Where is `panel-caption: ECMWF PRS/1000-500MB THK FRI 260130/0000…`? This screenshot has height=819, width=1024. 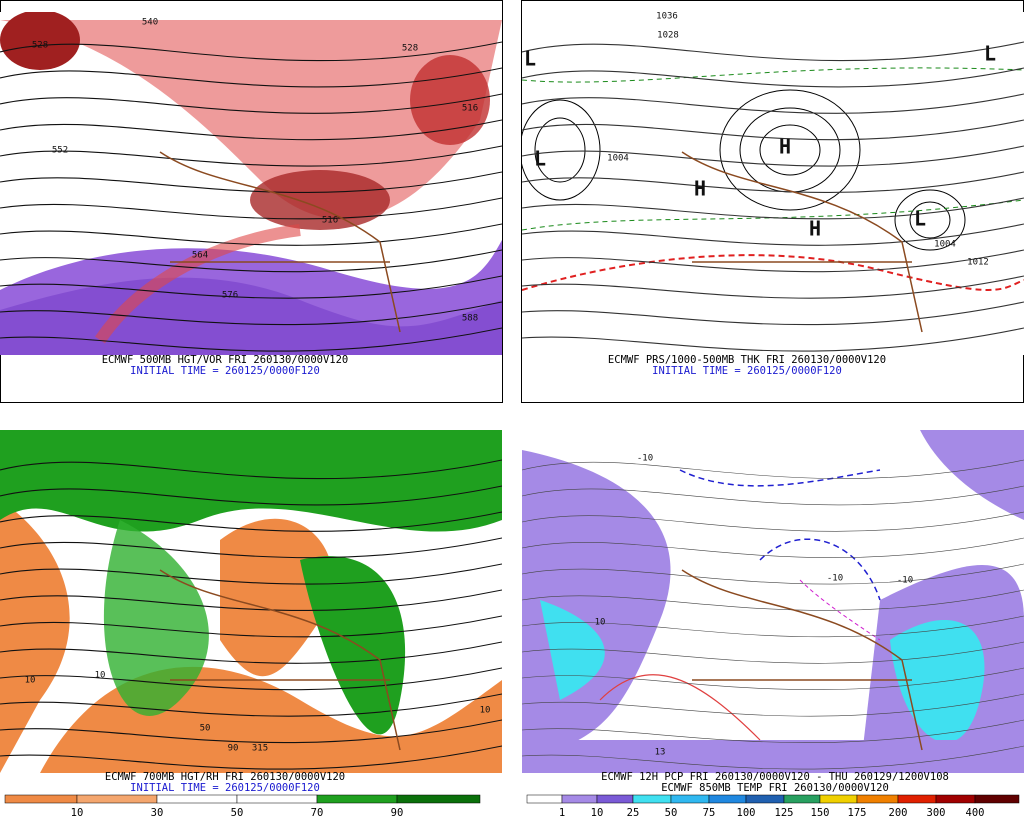
panel-caption: ECMWF PRS/1000-500MB THK FRI 260130/0000… is located at coordinates (747, 360).